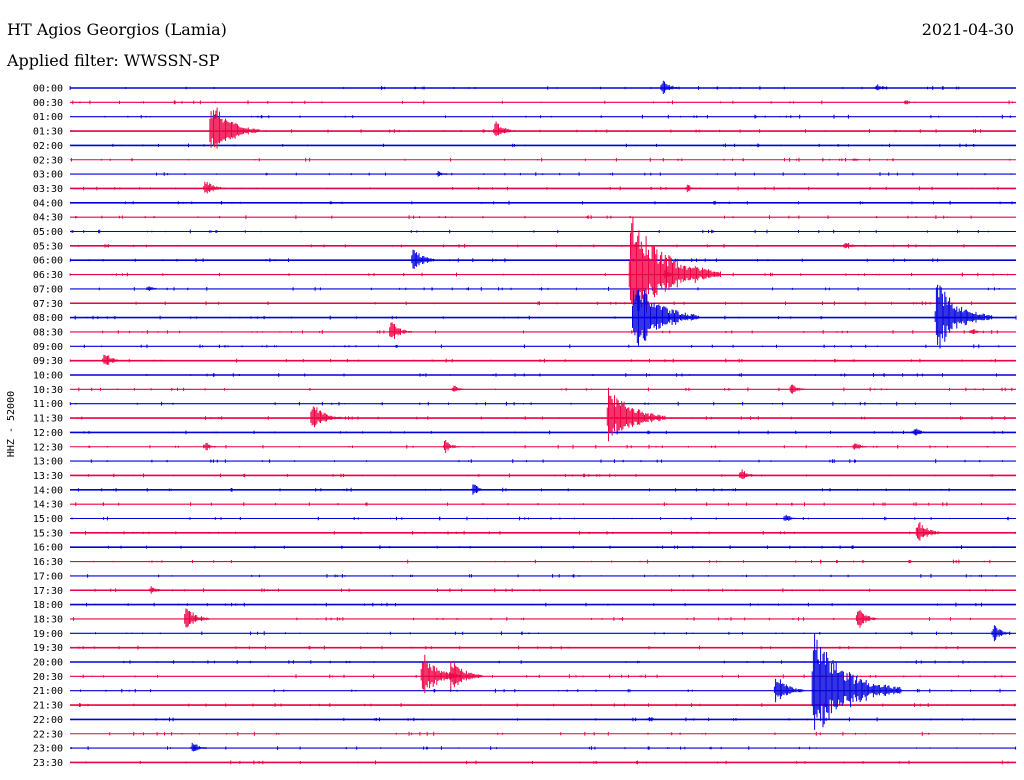  I want to click on time-tick-label: 11:00, so click(48, 404).